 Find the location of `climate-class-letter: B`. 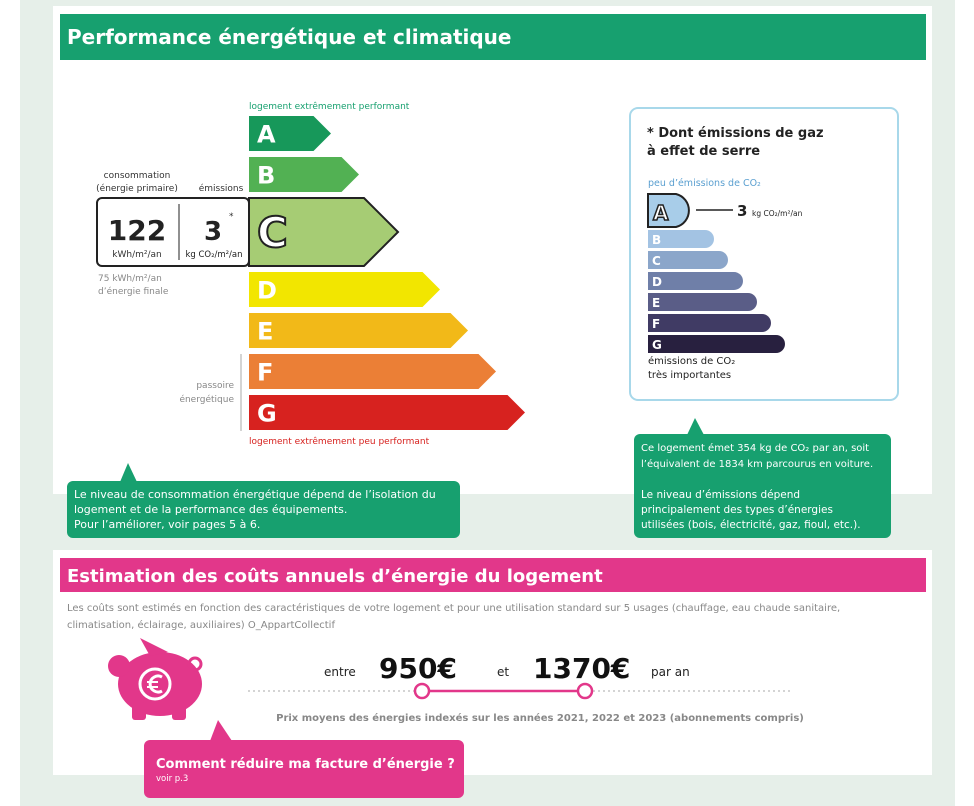

climate-class-letter: B is located at coordinates (656, 240).